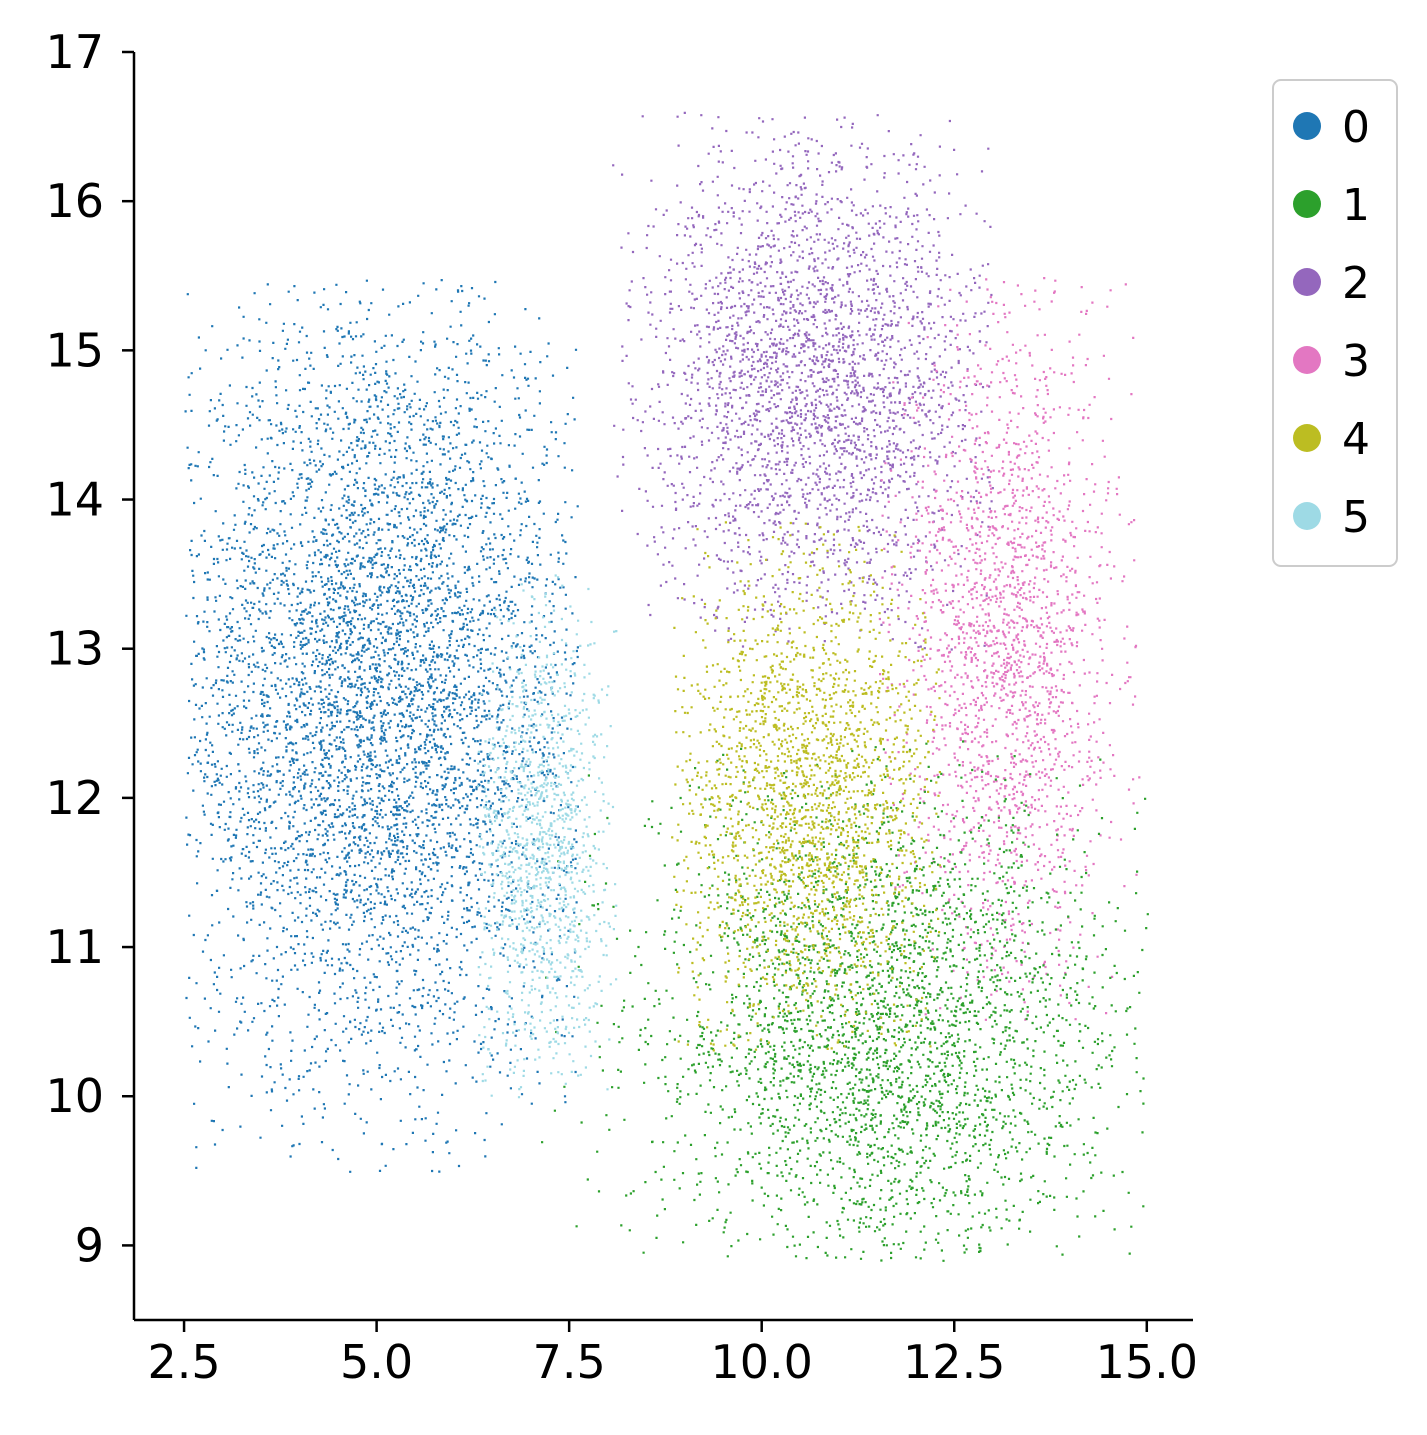 The height and width of the screenshot is (1435, 1427). I want to click on legend-label-1: 1, so click(1356, 205).